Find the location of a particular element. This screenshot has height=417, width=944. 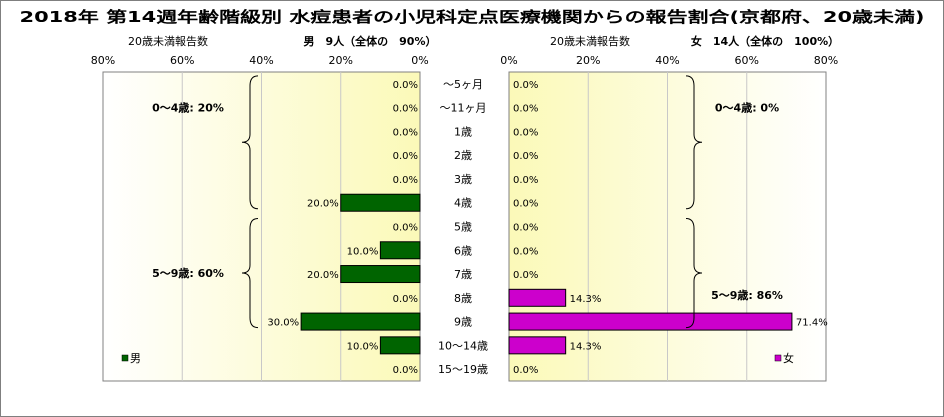

male-group-label: 0～4歳: 20% is located at coordinates (188, 108).